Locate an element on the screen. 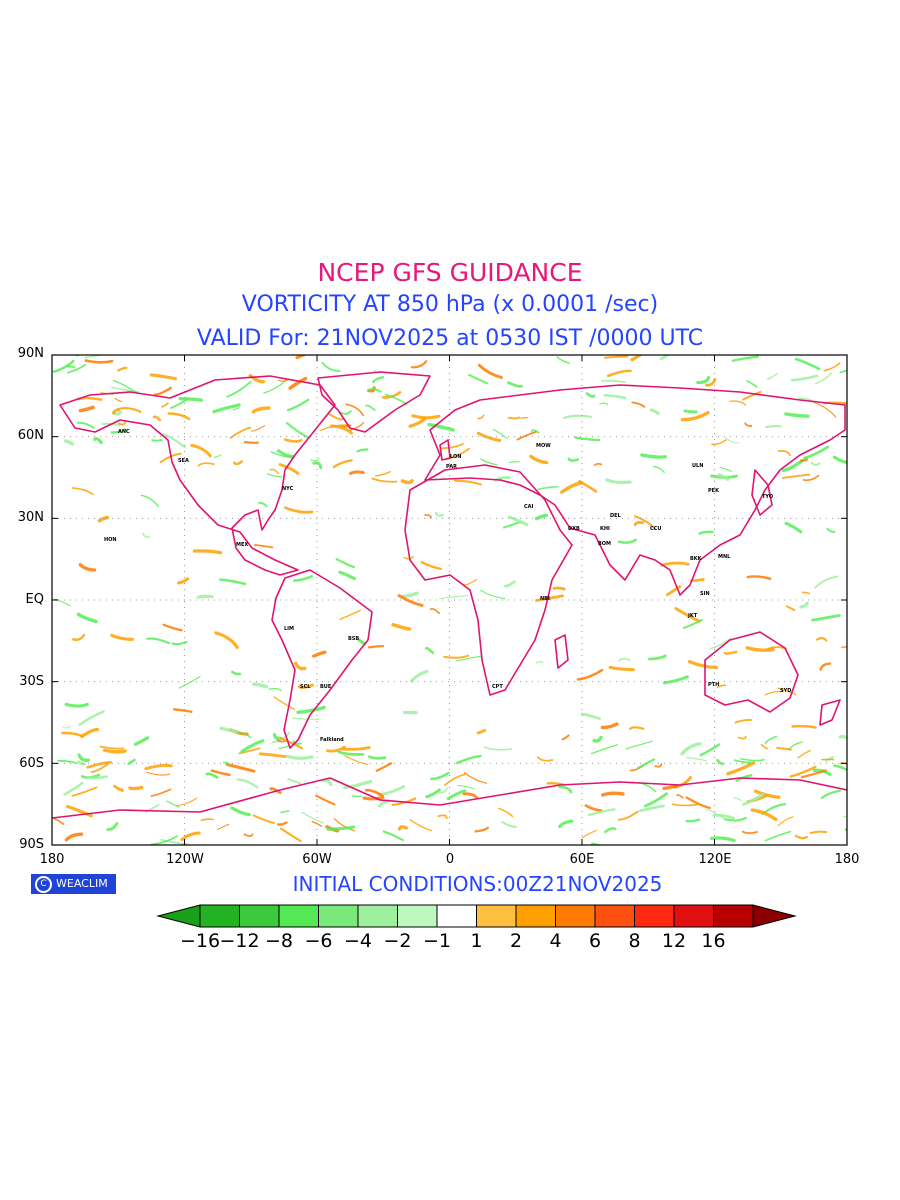 The height and width of the screenshot is (1200, 900). lat-label-90n: 90N is located at coordinates (30, 353).